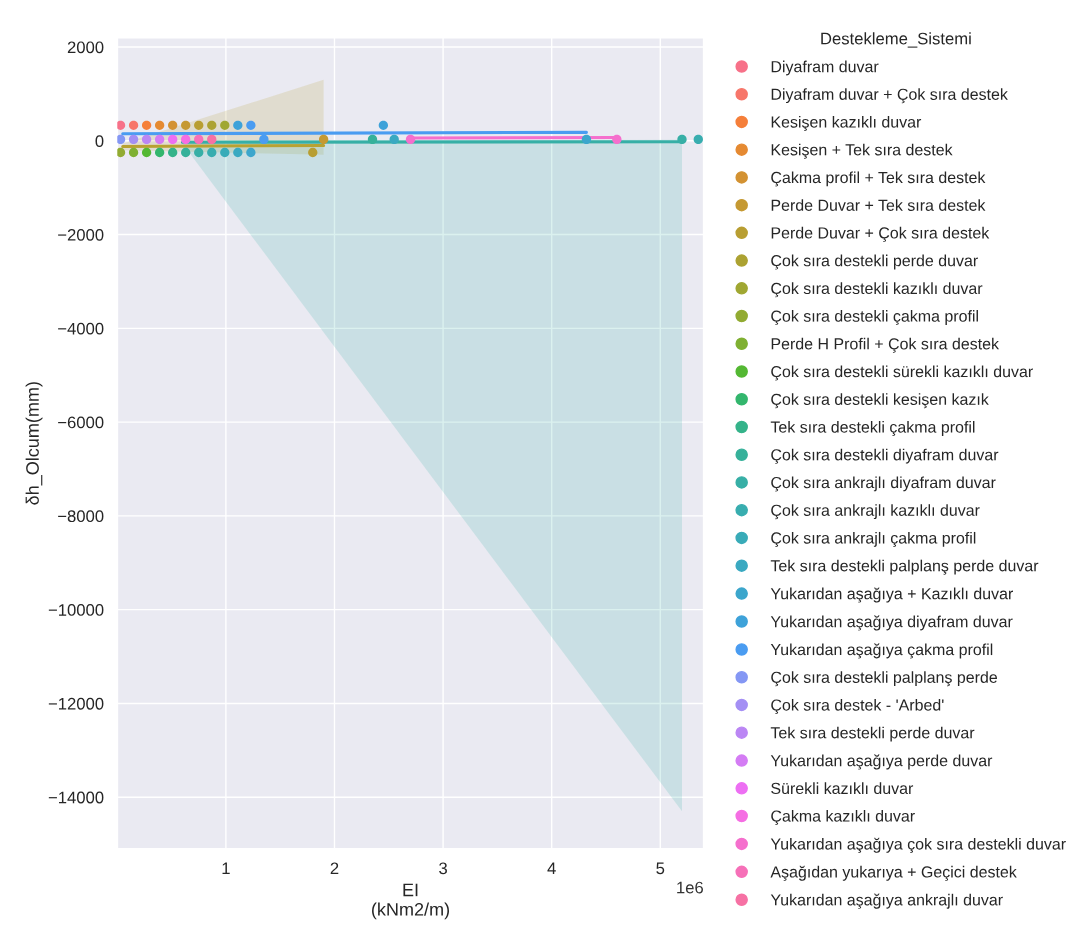 This screenshot has height=941, width=1086. What do you see at coordinates (842, 788) in the screenshot?
I see `legend-label: Sürekli kazıklı duvar` at bounding box center [842, 788].